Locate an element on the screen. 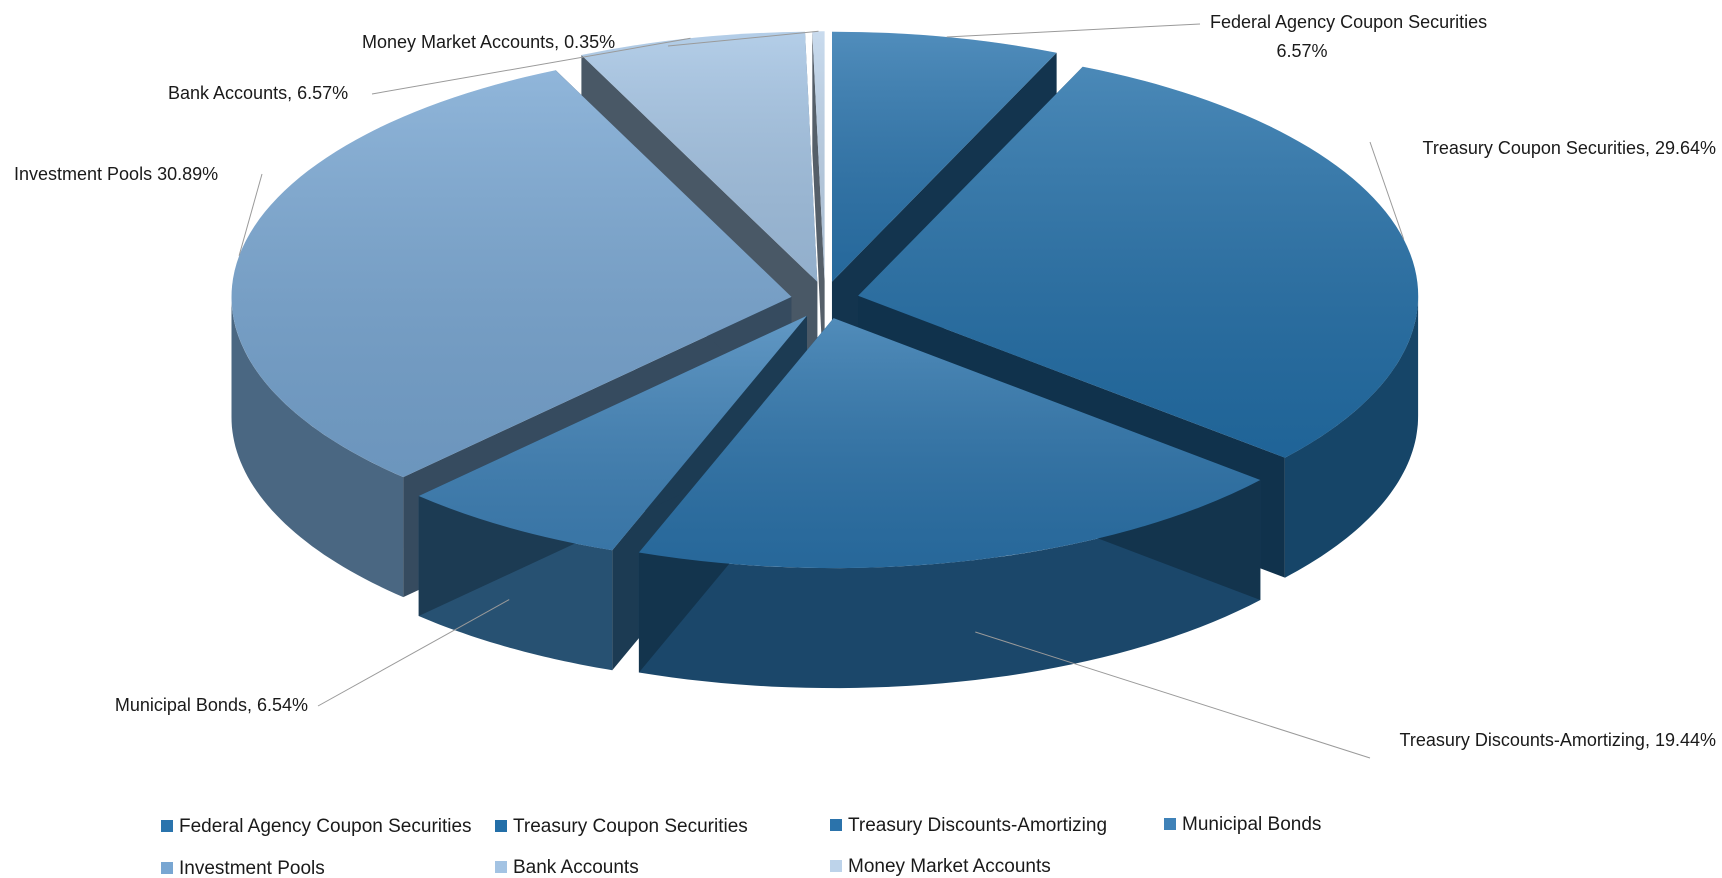  legend-swatch-investment-pools is located at coordinates (167, 868).